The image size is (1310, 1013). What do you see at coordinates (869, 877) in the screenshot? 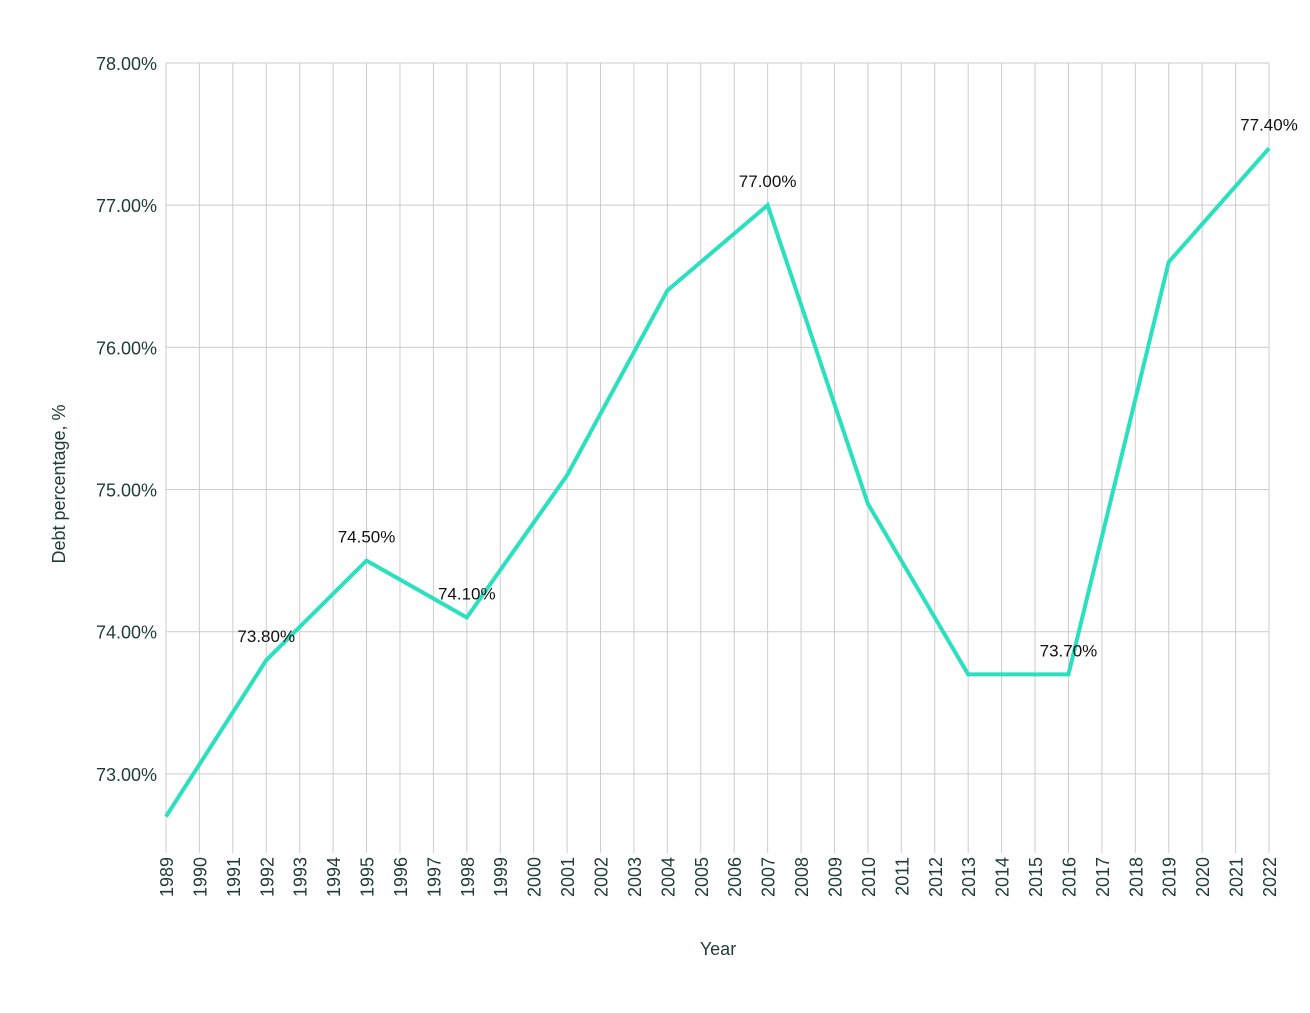
I see `x-tick-label: 2010` at bounding box center [869, 877].